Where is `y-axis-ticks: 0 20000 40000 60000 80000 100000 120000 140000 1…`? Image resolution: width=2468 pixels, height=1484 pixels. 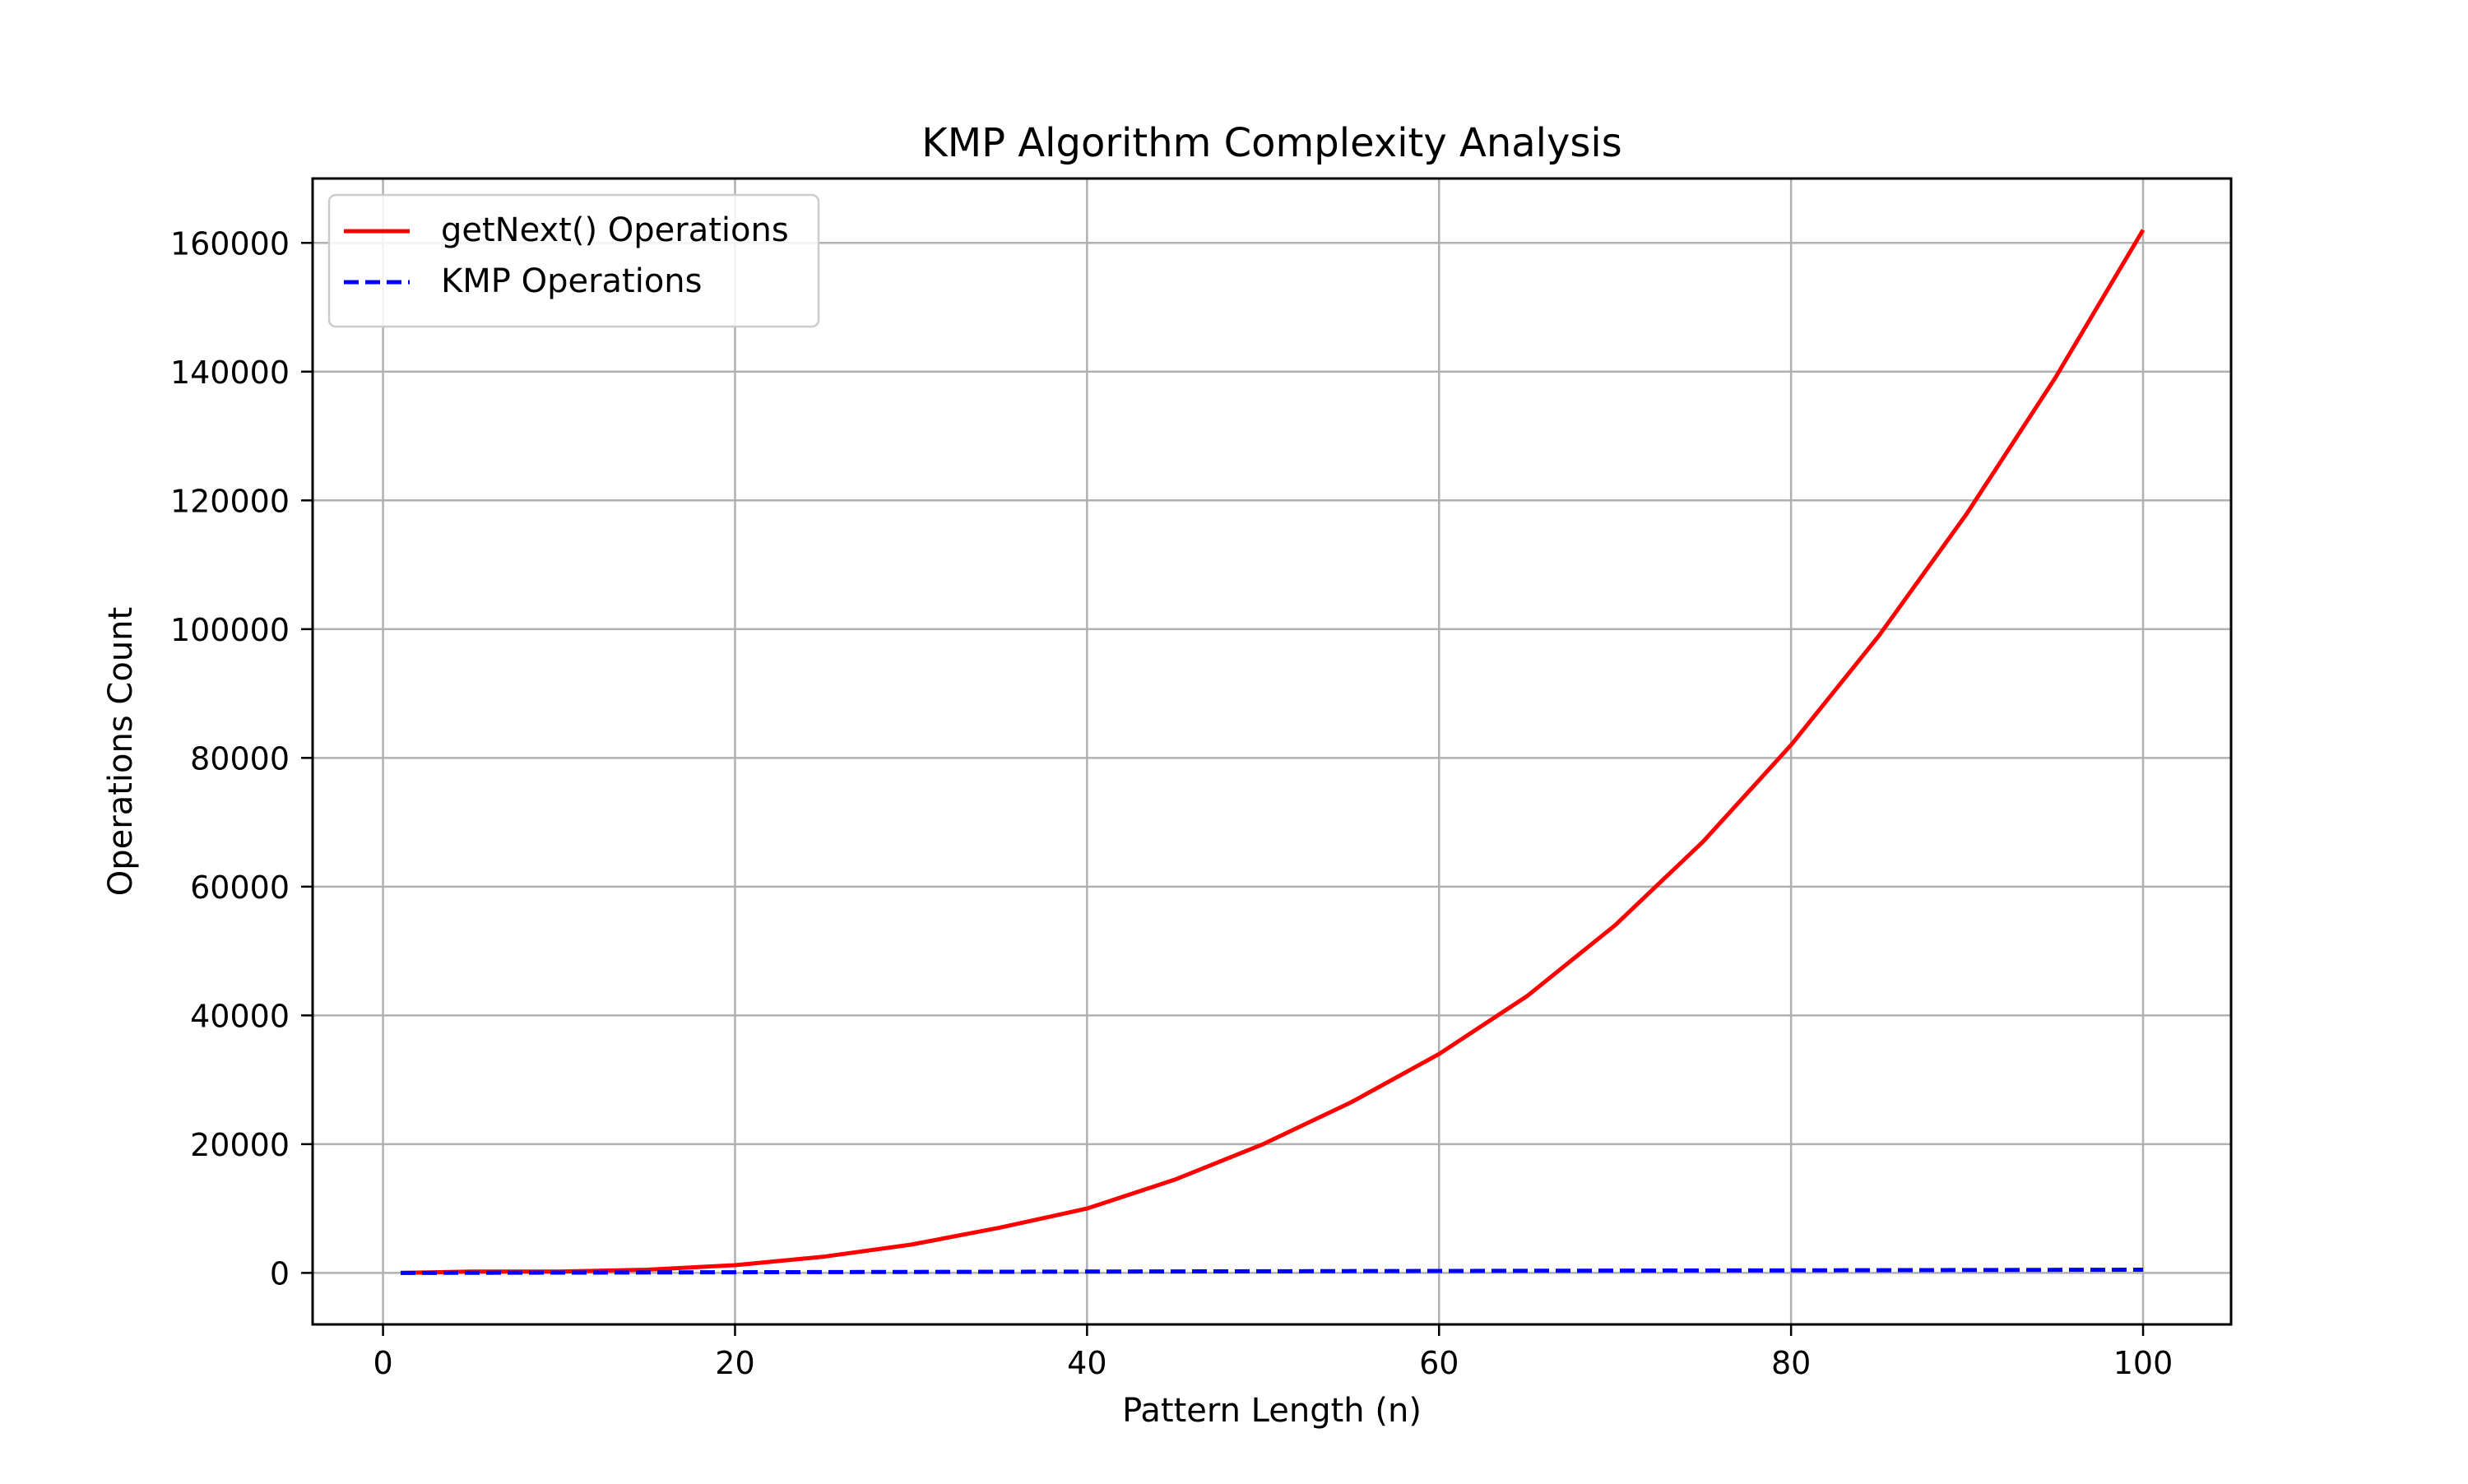
y-axis-ticks: 0 20000 40000 60000 80000 100000 120000 140000 1… is located at coordinates (241, 758).